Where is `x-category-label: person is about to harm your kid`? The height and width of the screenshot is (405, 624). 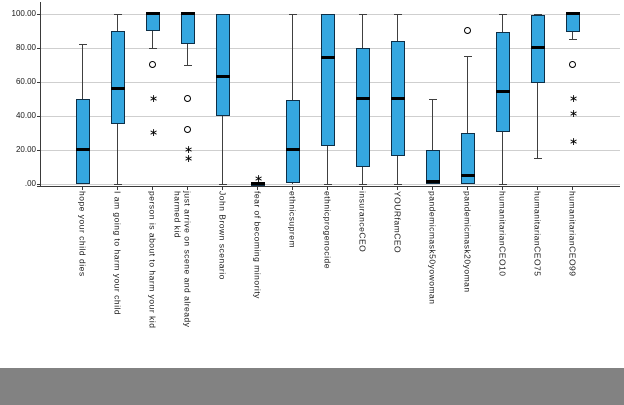
x-category-label: person is about to harm your kid is located at coordinates (152, 260).